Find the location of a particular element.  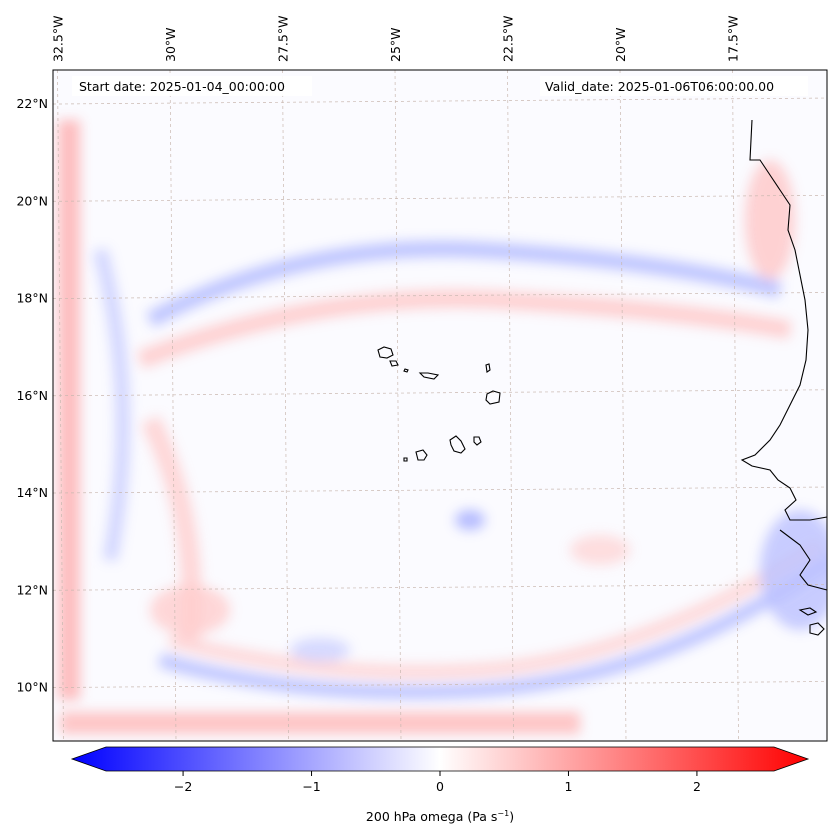

latitude-labels: 22°N 20°N 18°N 16°N 14°N 12°N 10°N is located at coordinates (32, 395).